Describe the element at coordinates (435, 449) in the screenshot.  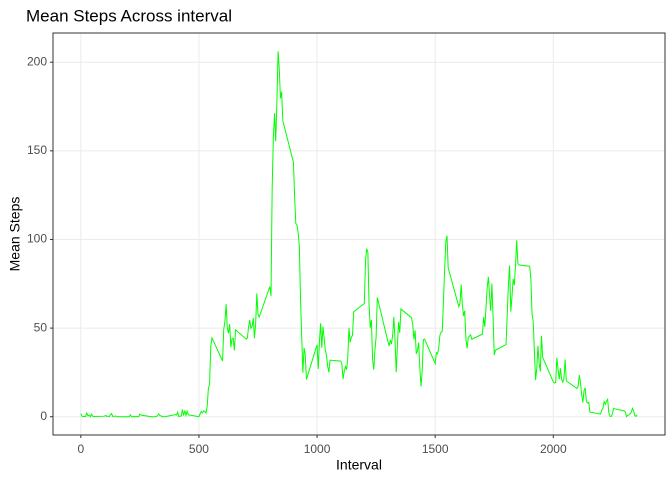
I see `x-tick-label: 1500` at that location.